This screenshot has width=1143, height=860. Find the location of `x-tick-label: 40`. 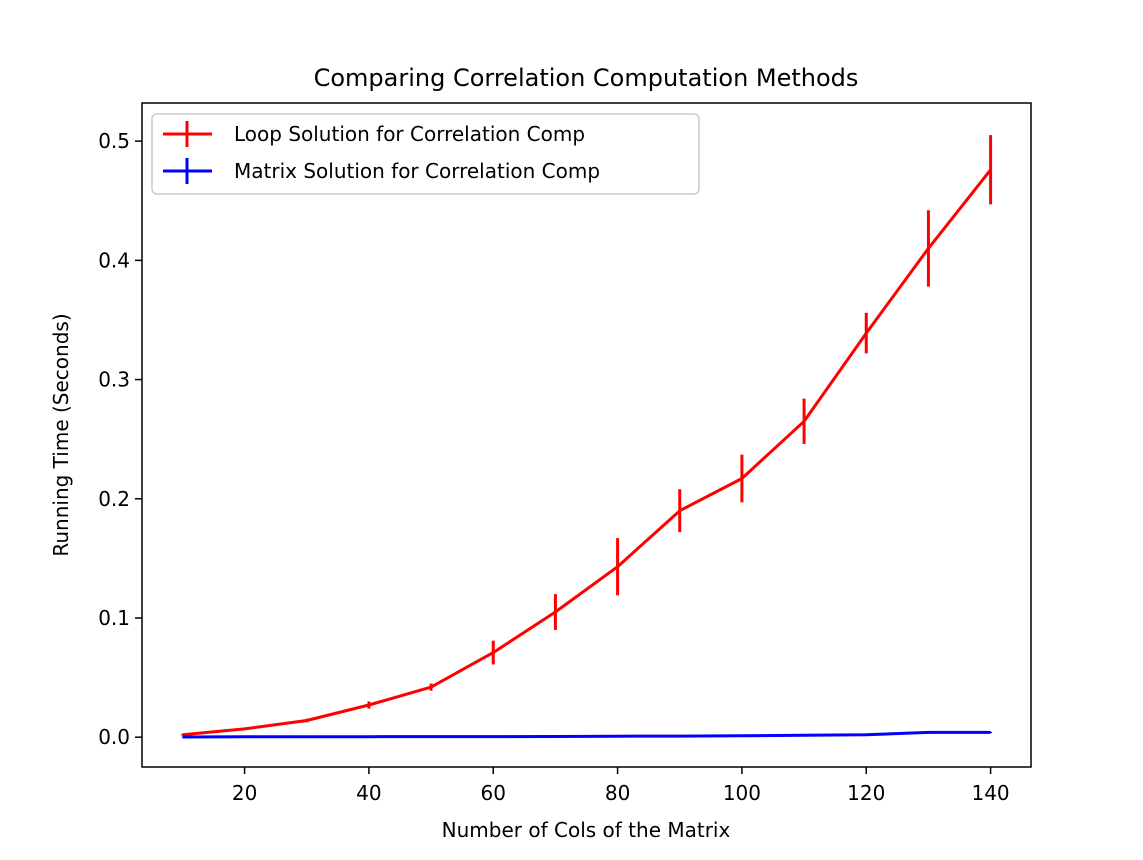

x-tick-label: 40 is located at coordinates (368, 793).